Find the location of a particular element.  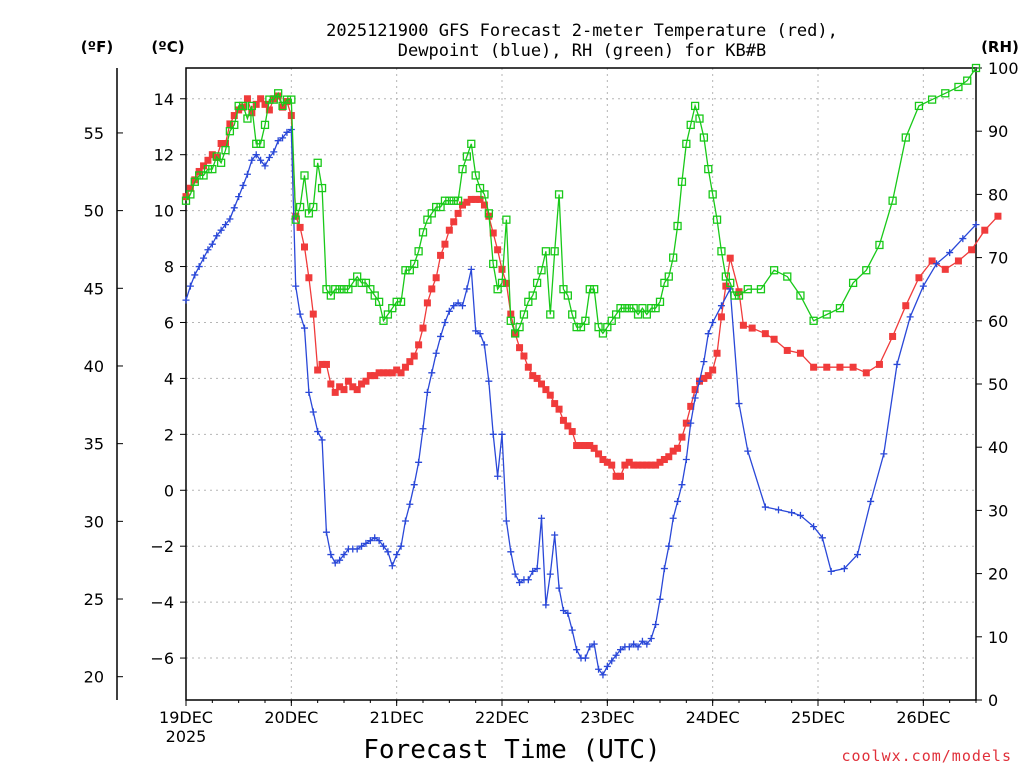

x-tick-label: 25DEC is located at coordinates (818, 717).